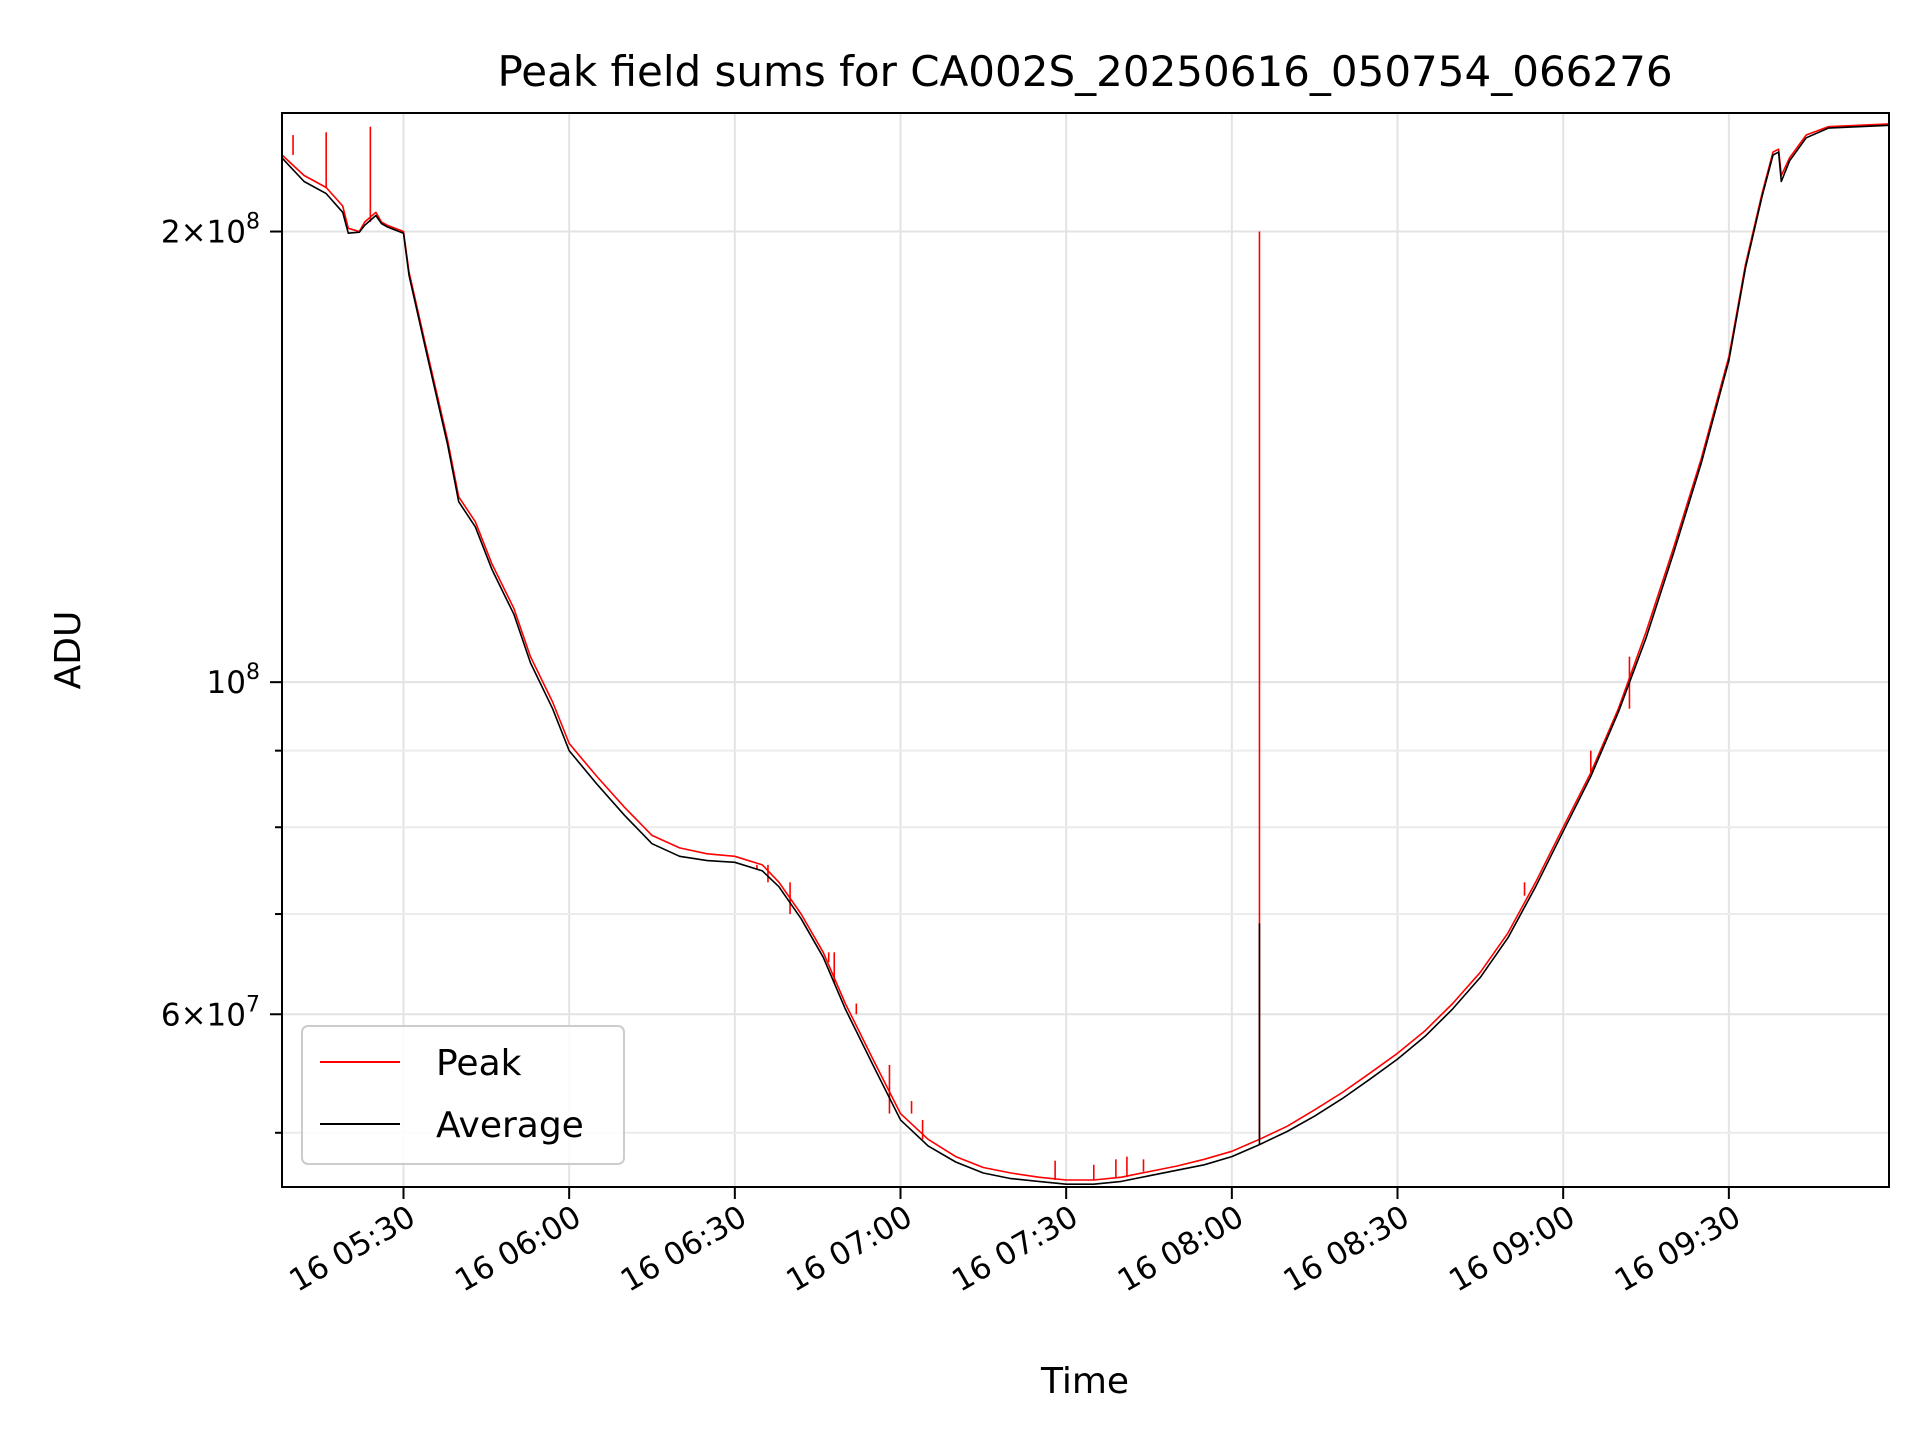 The image size is (1920, 1440). I want to click on y-tick-label-base: 6×10, so click(203, 1015).